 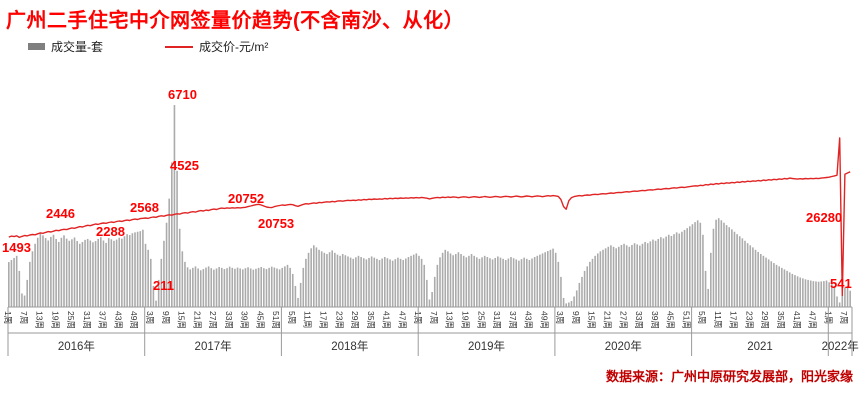 I want to click on year-label: 2018年, so click(x=349, y=346).